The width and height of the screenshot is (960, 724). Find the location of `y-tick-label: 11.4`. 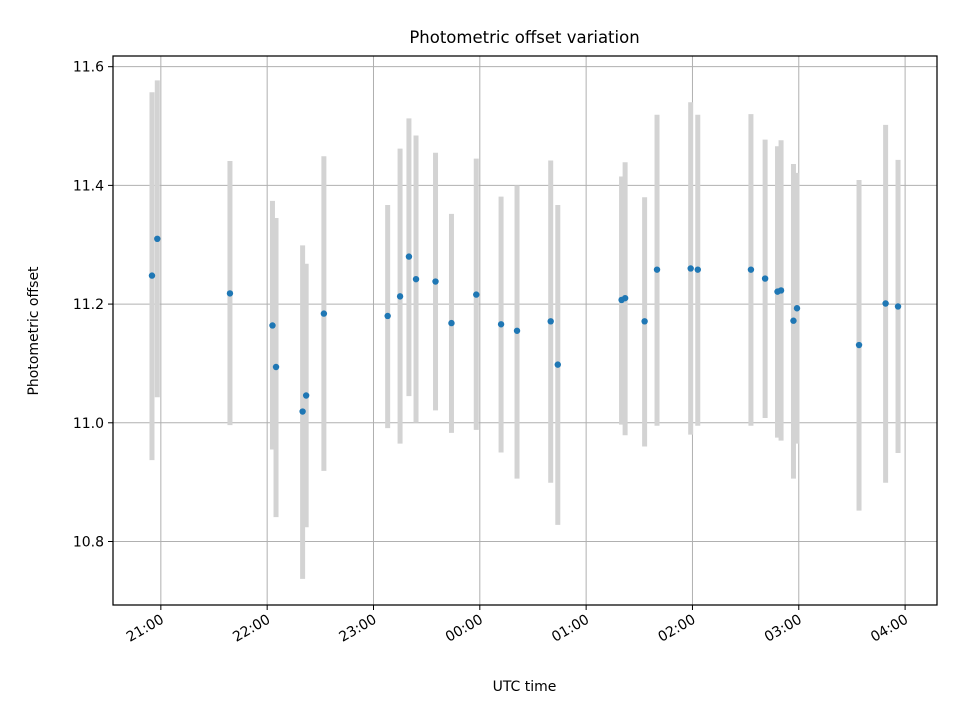

y-tick-label: 11.4 is located at coordinates (88, 186).